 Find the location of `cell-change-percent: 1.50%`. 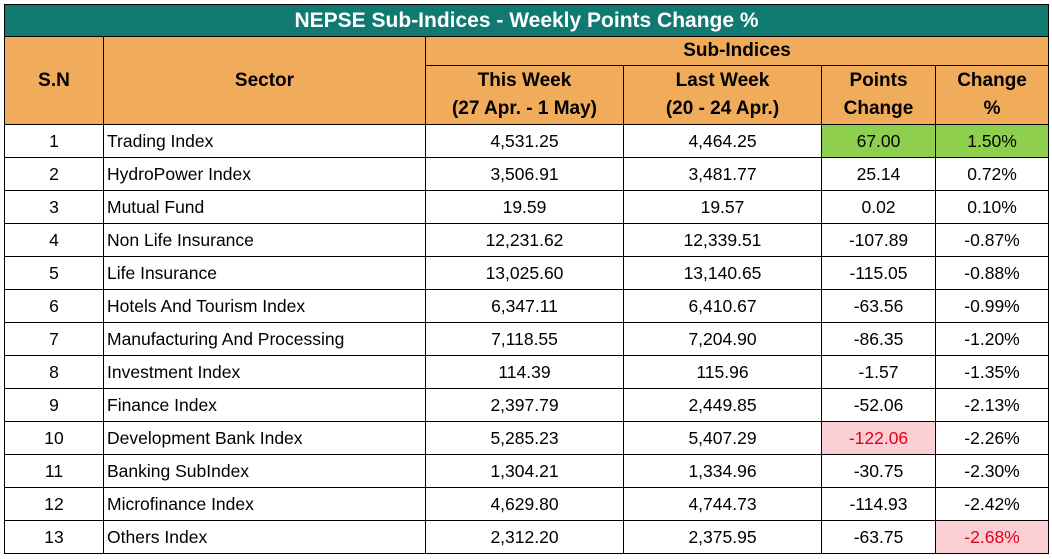

cell-change-percent: 1.50% is located at coordinates (992, 141).